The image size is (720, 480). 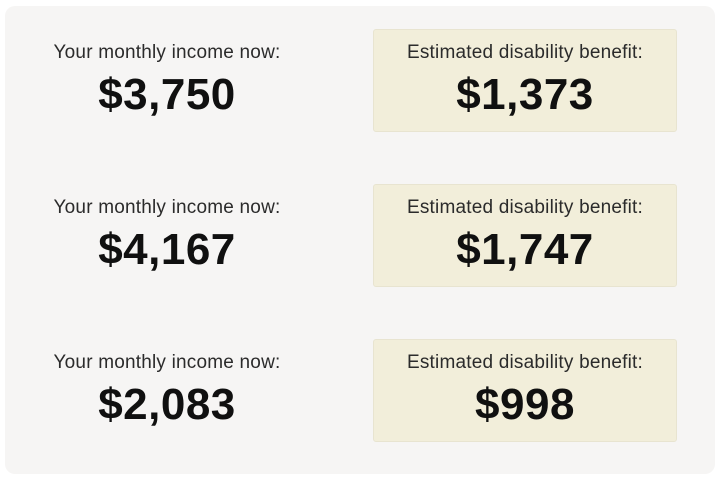 What do you see at coordinates (167, 94) in the screenshot?
I see `income-value: $3,750` at bounding box center [167, 94].